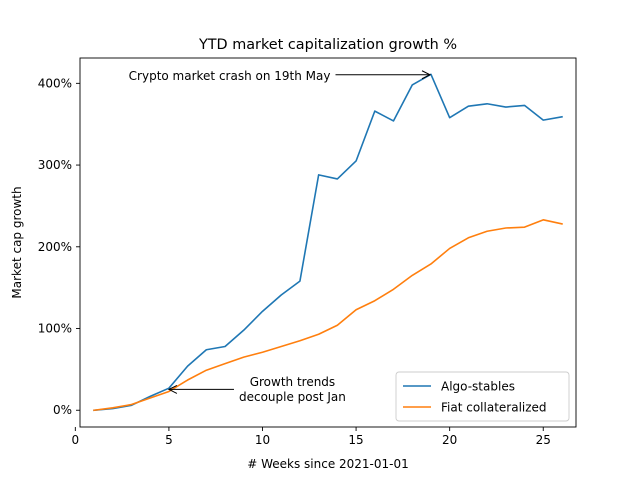 The height and width of the screenshot is (480, 640). I want to click on y-tick-label: 400%, so click(55, 83).